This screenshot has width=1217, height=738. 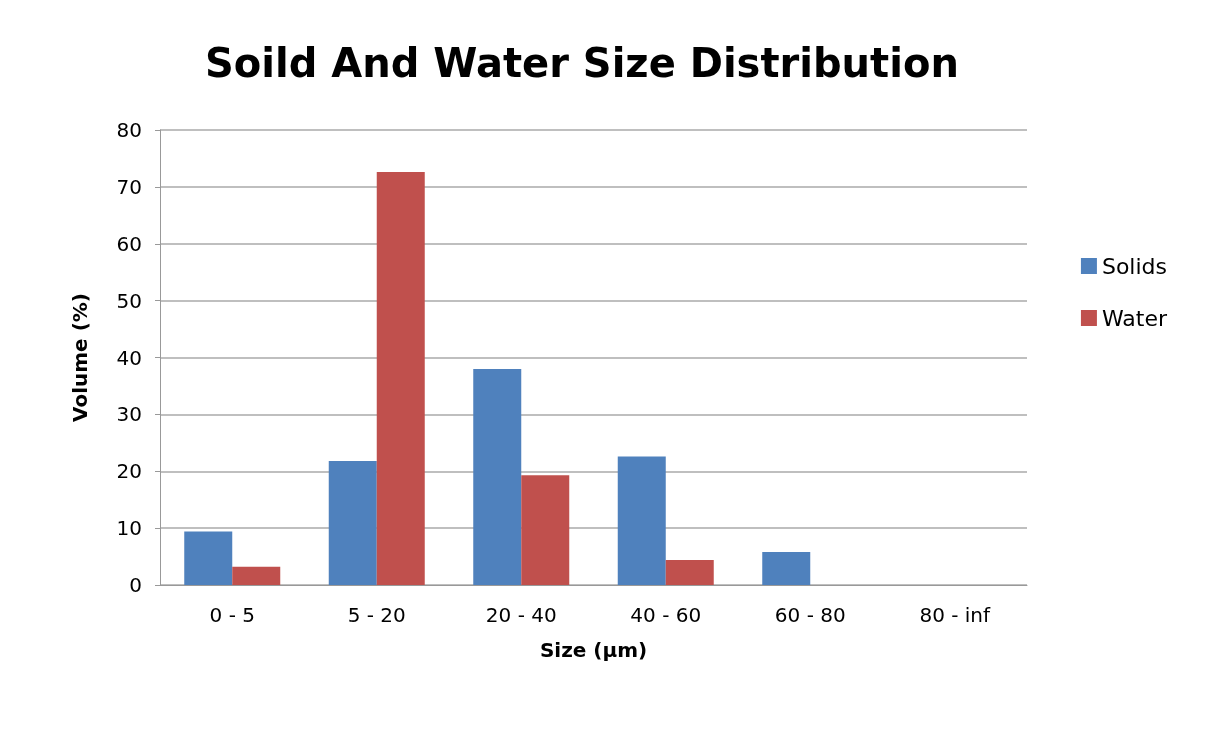 What do you see at coordinates (129, 186) in the screenshot?
I see `y-tick-label: 70` at bounding box center [129, 186].